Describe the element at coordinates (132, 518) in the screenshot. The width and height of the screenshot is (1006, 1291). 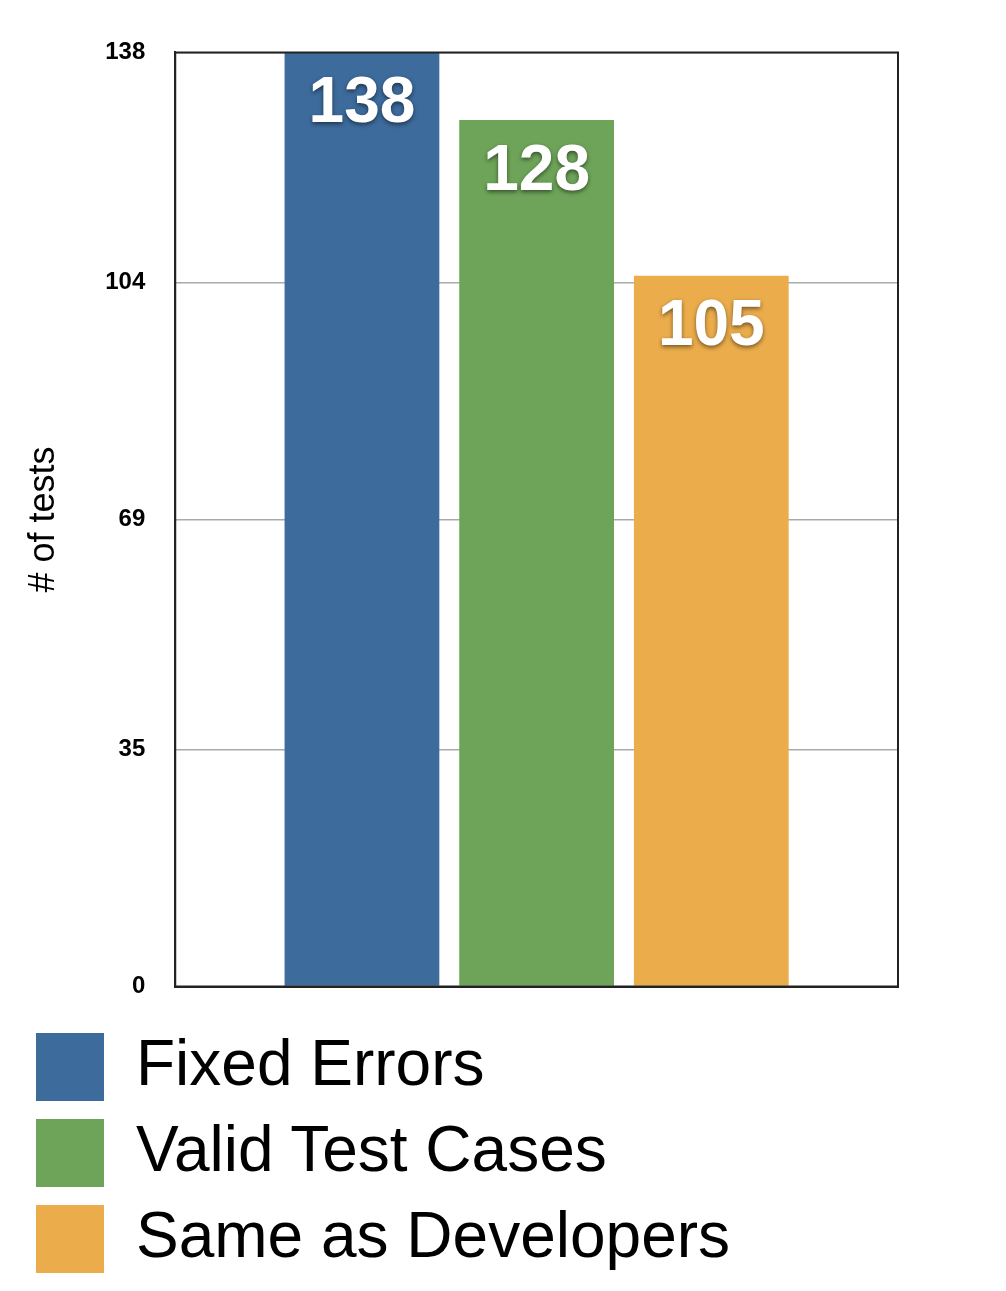
I see `y-tick-label: 69` at that location.